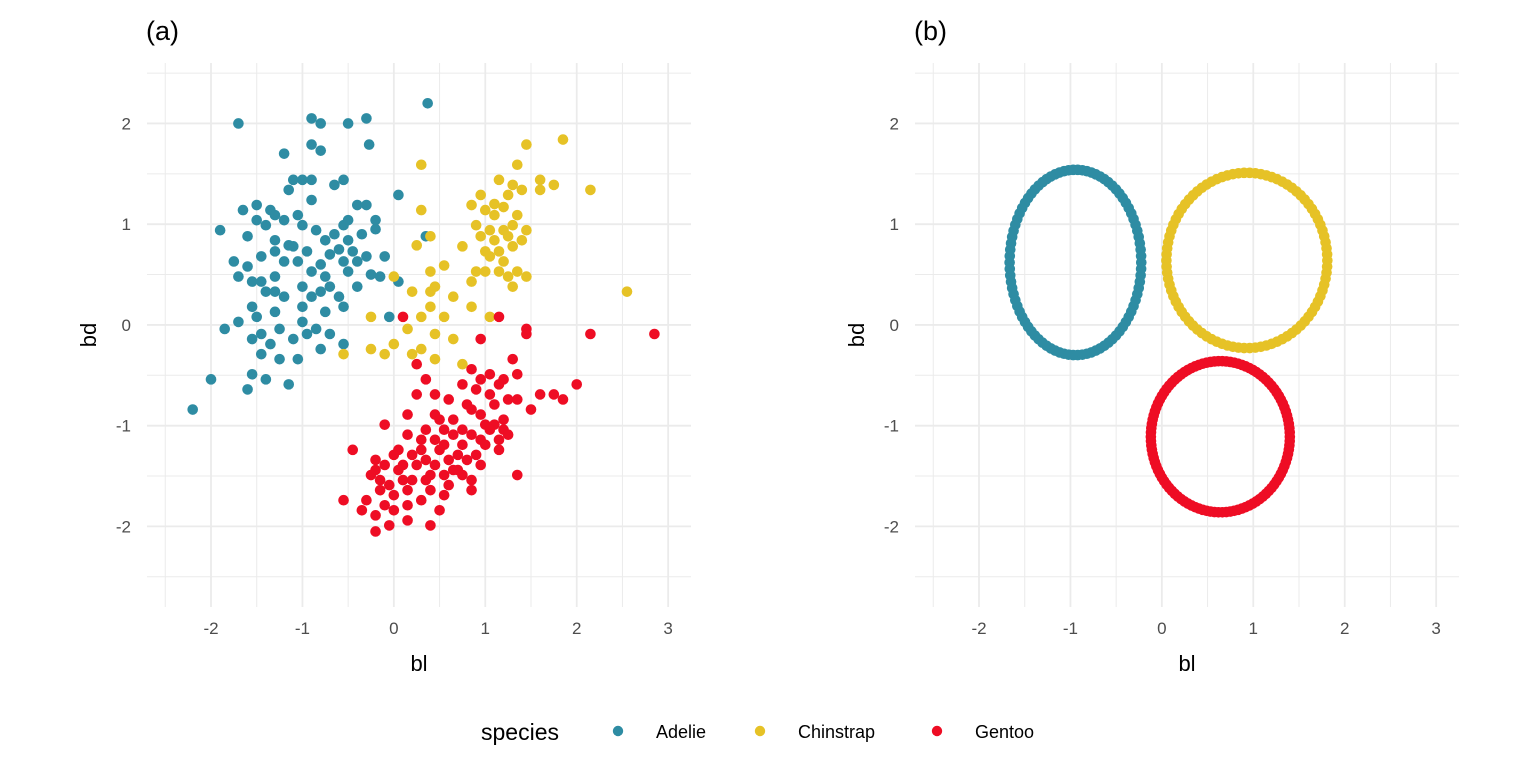 Image resolution: width=1536 pixels, height=768 pixels. What do you see at coordinates (894, 325) in the screenshot?
I see `y-tick-label-b: 0` at bounding box center [894, 325].